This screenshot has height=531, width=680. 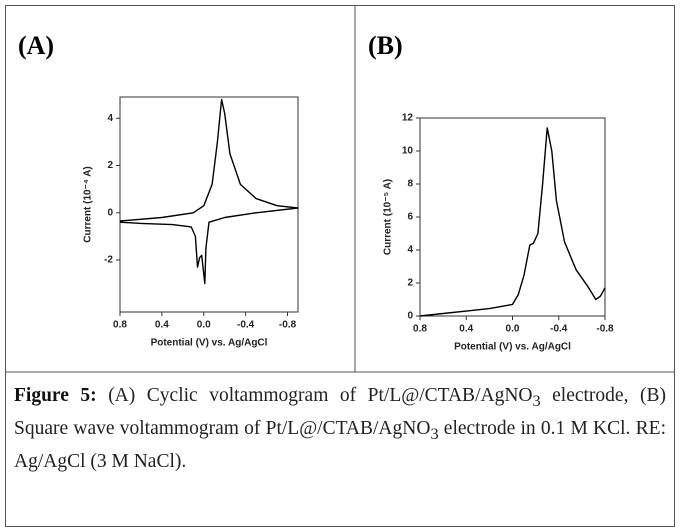 I want to click on y-tick-label: 10, so click(x=408, y=151).